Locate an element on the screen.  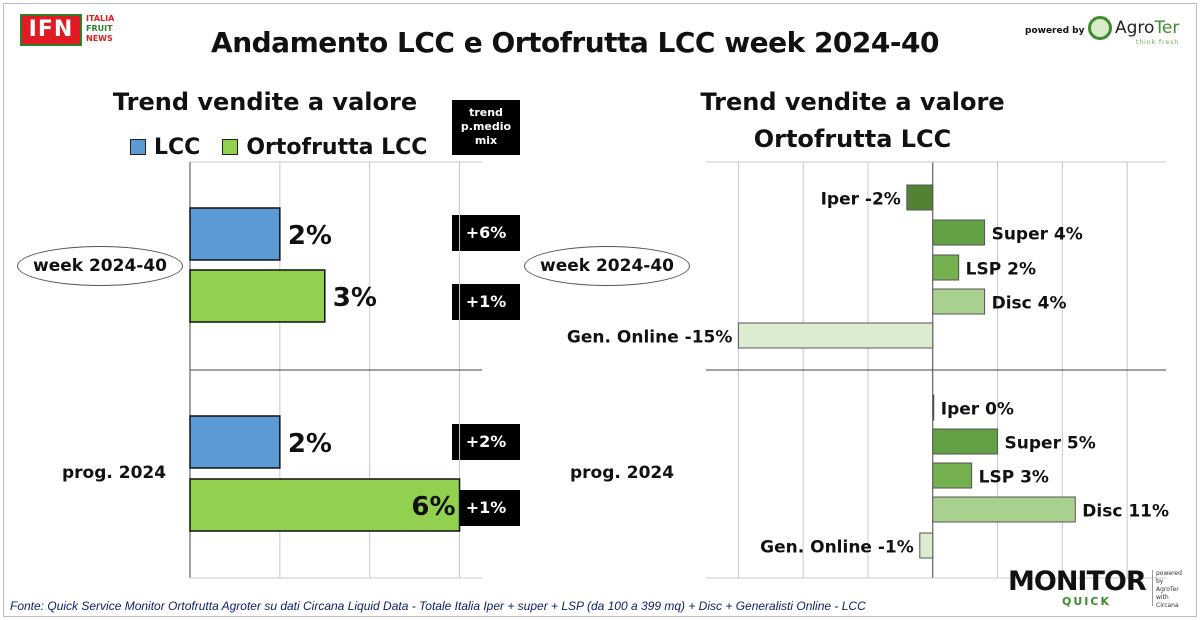
agroter-name-a: Agro is located at coordinates (1135, 28).